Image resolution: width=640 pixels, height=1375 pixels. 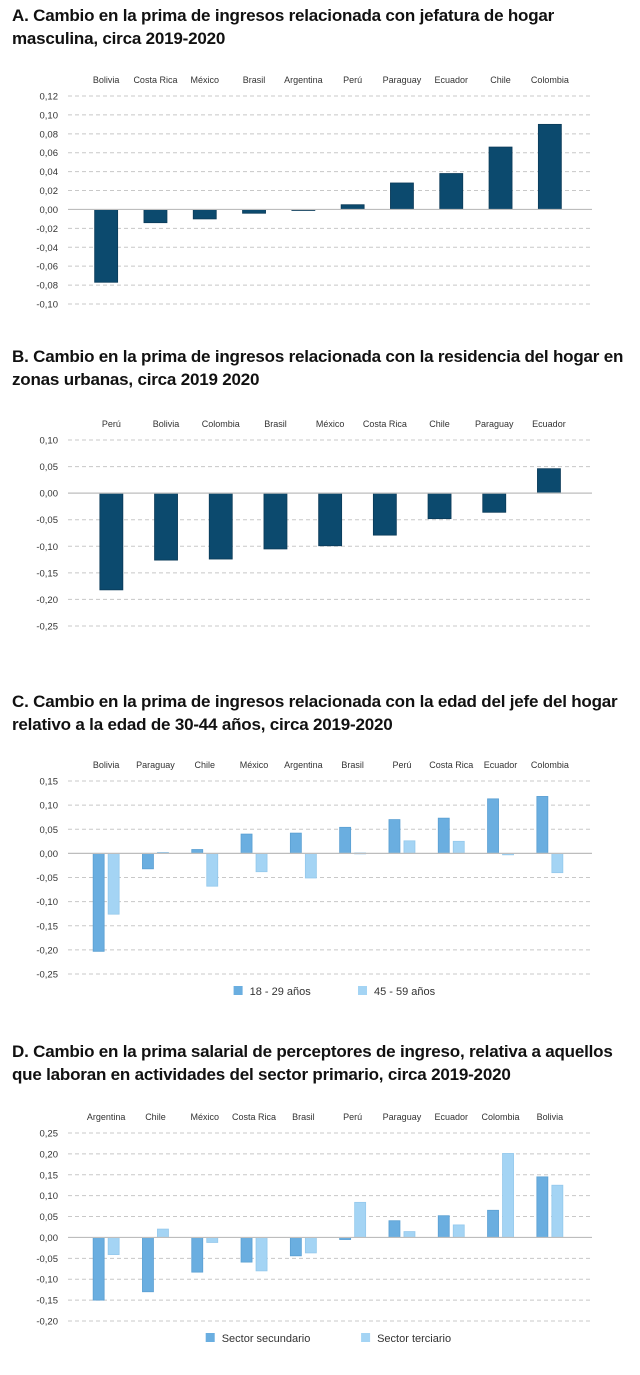 I want to click on legend-label: 18 - 29 años, so click(x=281, y=992).